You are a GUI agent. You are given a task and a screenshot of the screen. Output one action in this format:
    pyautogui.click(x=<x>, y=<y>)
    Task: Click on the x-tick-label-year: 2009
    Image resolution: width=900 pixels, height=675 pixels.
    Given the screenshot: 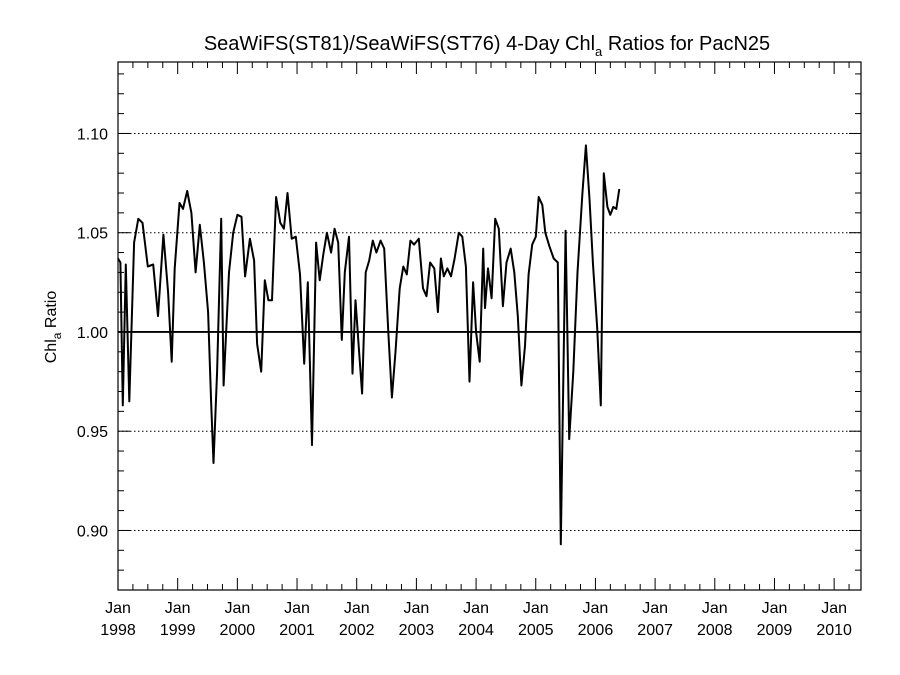 What is the action you would take?
    pyautogui.click(x=775, y=630)
    